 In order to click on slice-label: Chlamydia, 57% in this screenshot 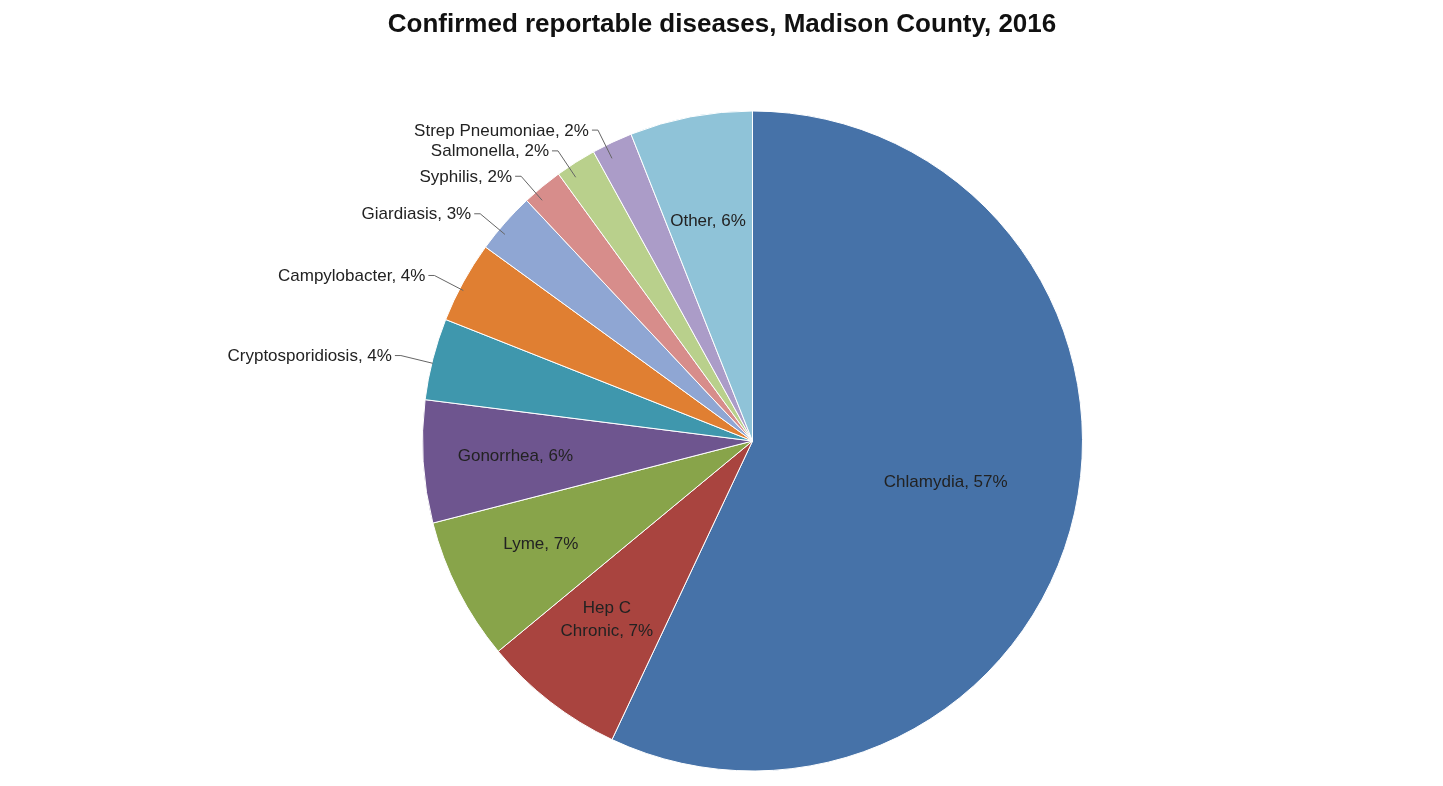, I will do `click(945, 482)`.